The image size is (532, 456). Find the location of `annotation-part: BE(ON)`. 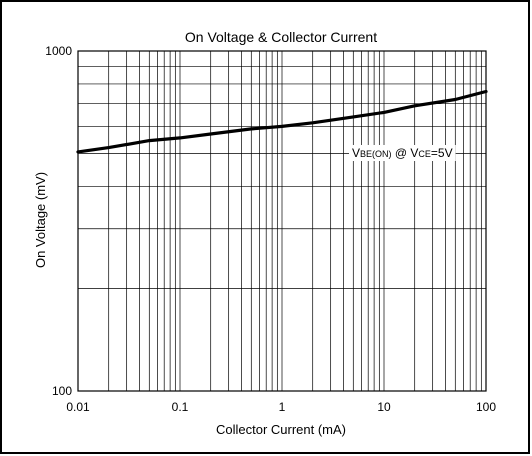

annotation-part: BE(ON) is located at coordinates (376, 154).